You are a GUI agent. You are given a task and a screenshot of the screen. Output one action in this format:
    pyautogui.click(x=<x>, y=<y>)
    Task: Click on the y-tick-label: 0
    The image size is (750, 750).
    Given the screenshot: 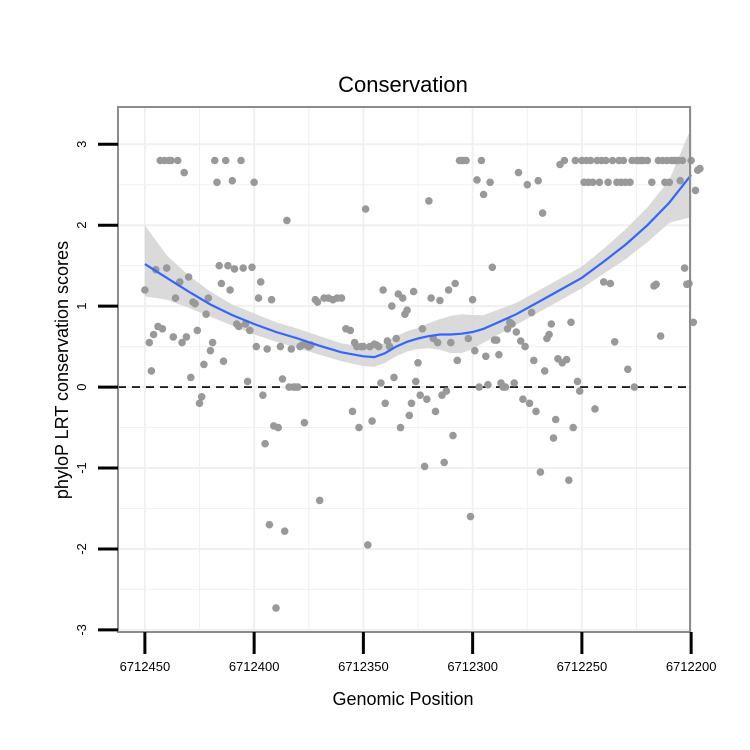 What is the action you would take?
    pyautogui.click(x=81, y=386)
    